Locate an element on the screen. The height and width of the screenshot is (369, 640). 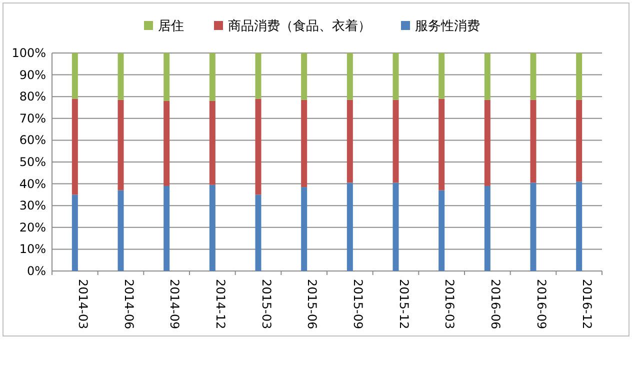
x-tick-label: 2015-09 is located at coordinates (357, 304).